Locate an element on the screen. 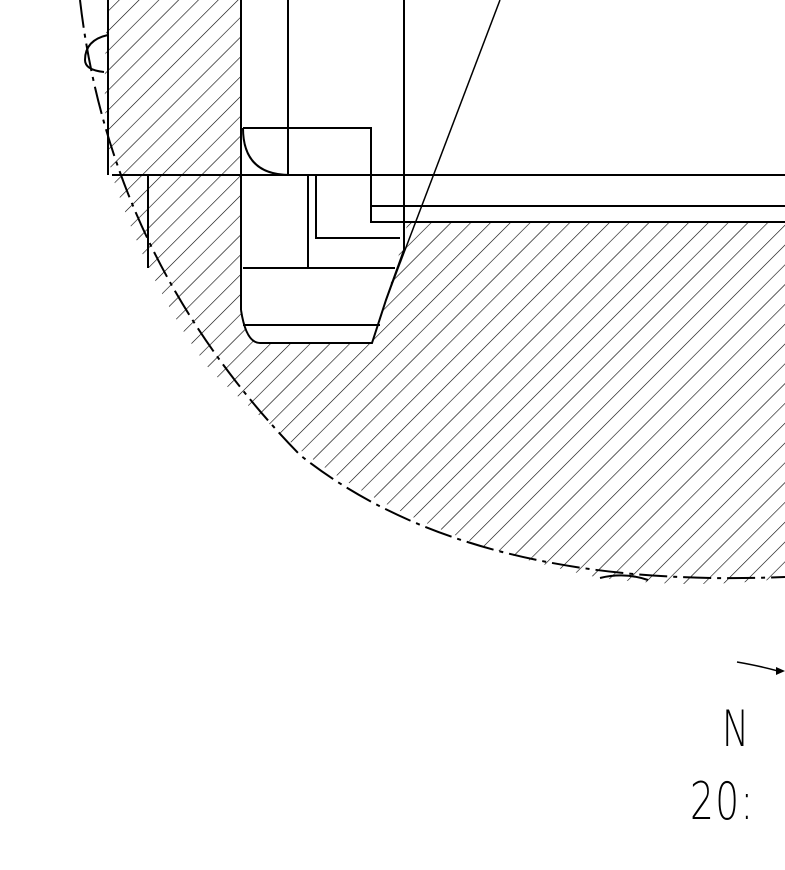 The width and height of the screenshot is (785, 870). hatch-left-wall is located at coordinates (172, 87).